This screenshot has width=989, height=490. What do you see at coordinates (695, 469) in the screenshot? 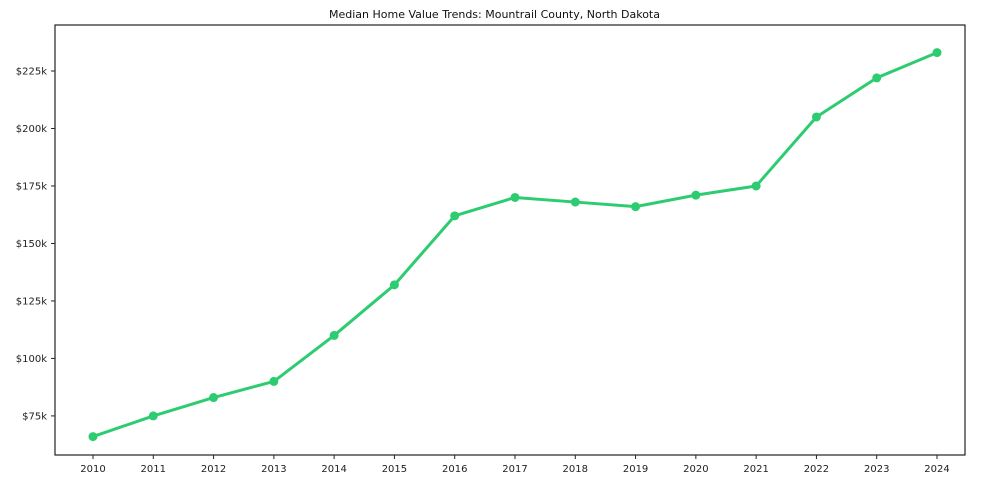
I see `x-tick-label: 2020` at bounding box center [695, 469].